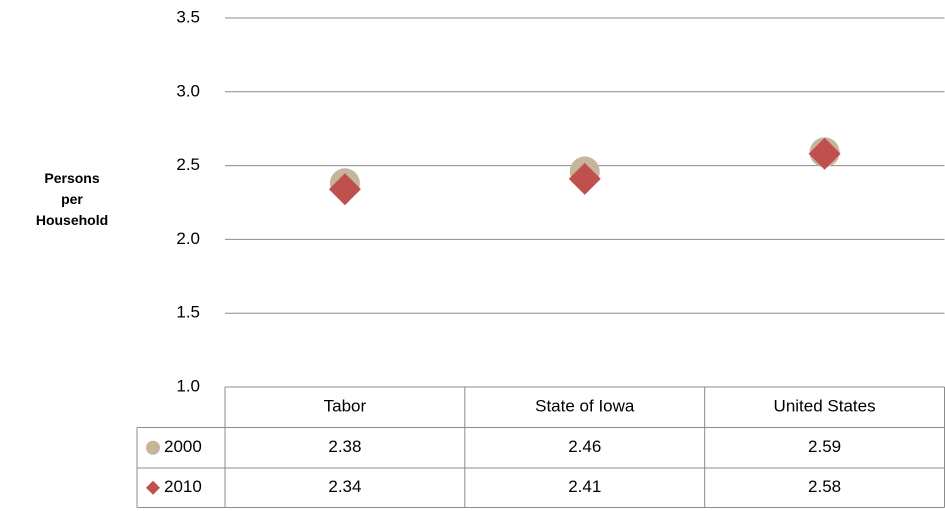  I want to click on y-axis-label: Persons per Household, so click(72, 199).